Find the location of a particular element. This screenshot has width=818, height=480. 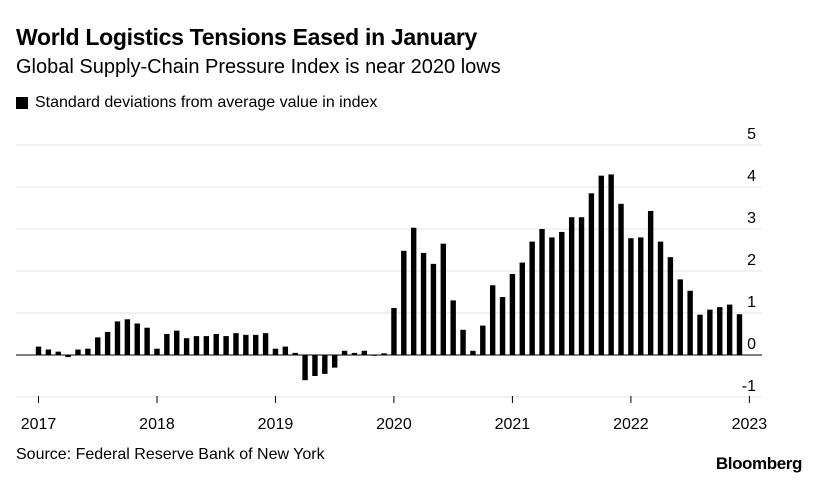

x-tick-label: 2023 is located at coordinates (750, 424).